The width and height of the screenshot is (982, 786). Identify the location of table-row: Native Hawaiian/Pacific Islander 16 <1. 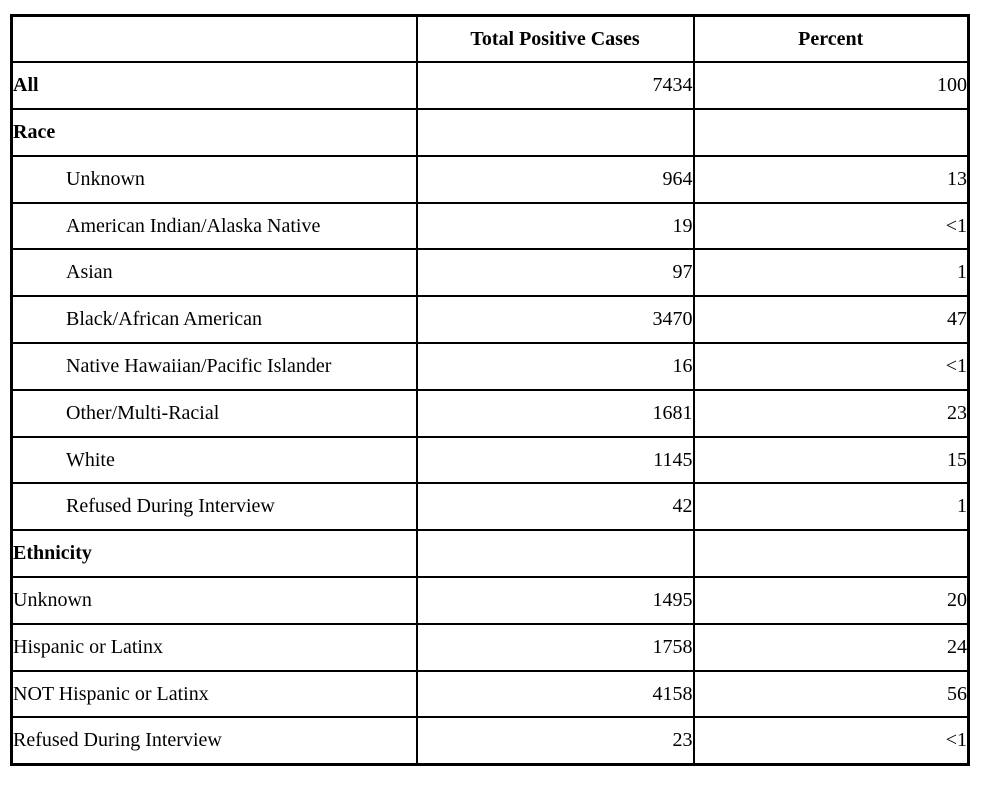
(490, 366).